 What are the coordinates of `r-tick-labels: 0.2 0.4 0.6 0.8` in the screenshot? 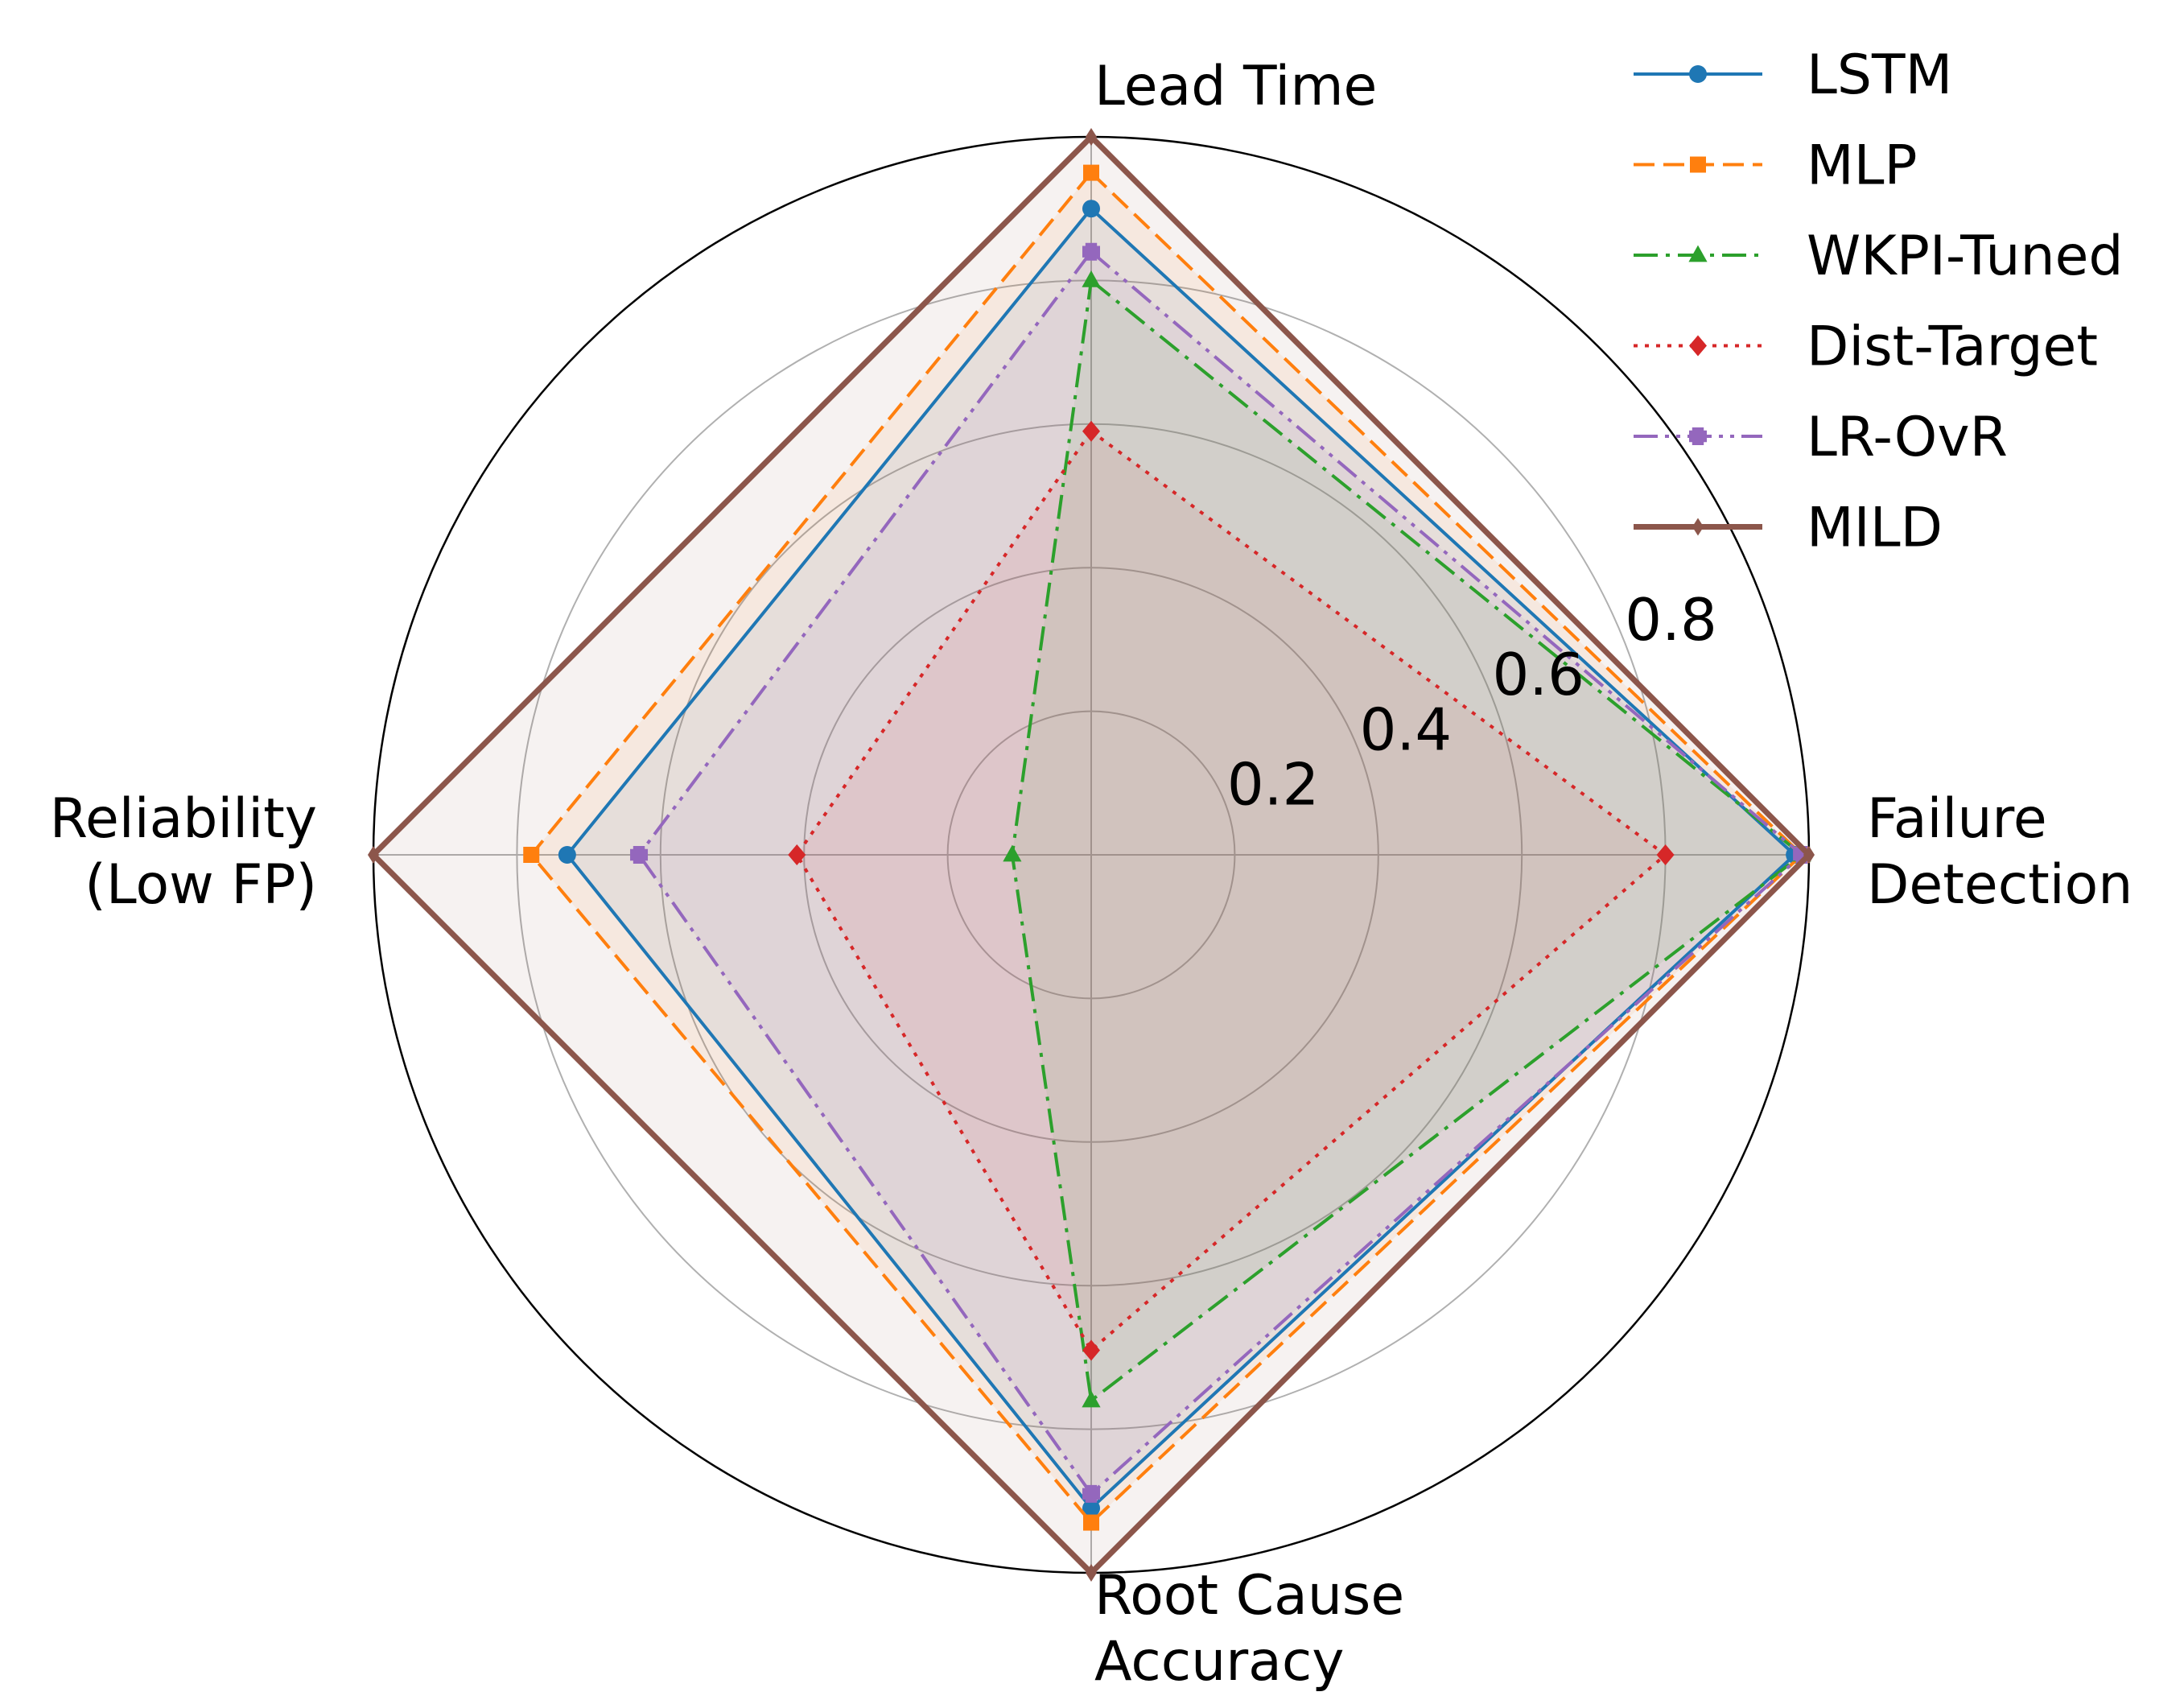 It's located at (1472, 702).